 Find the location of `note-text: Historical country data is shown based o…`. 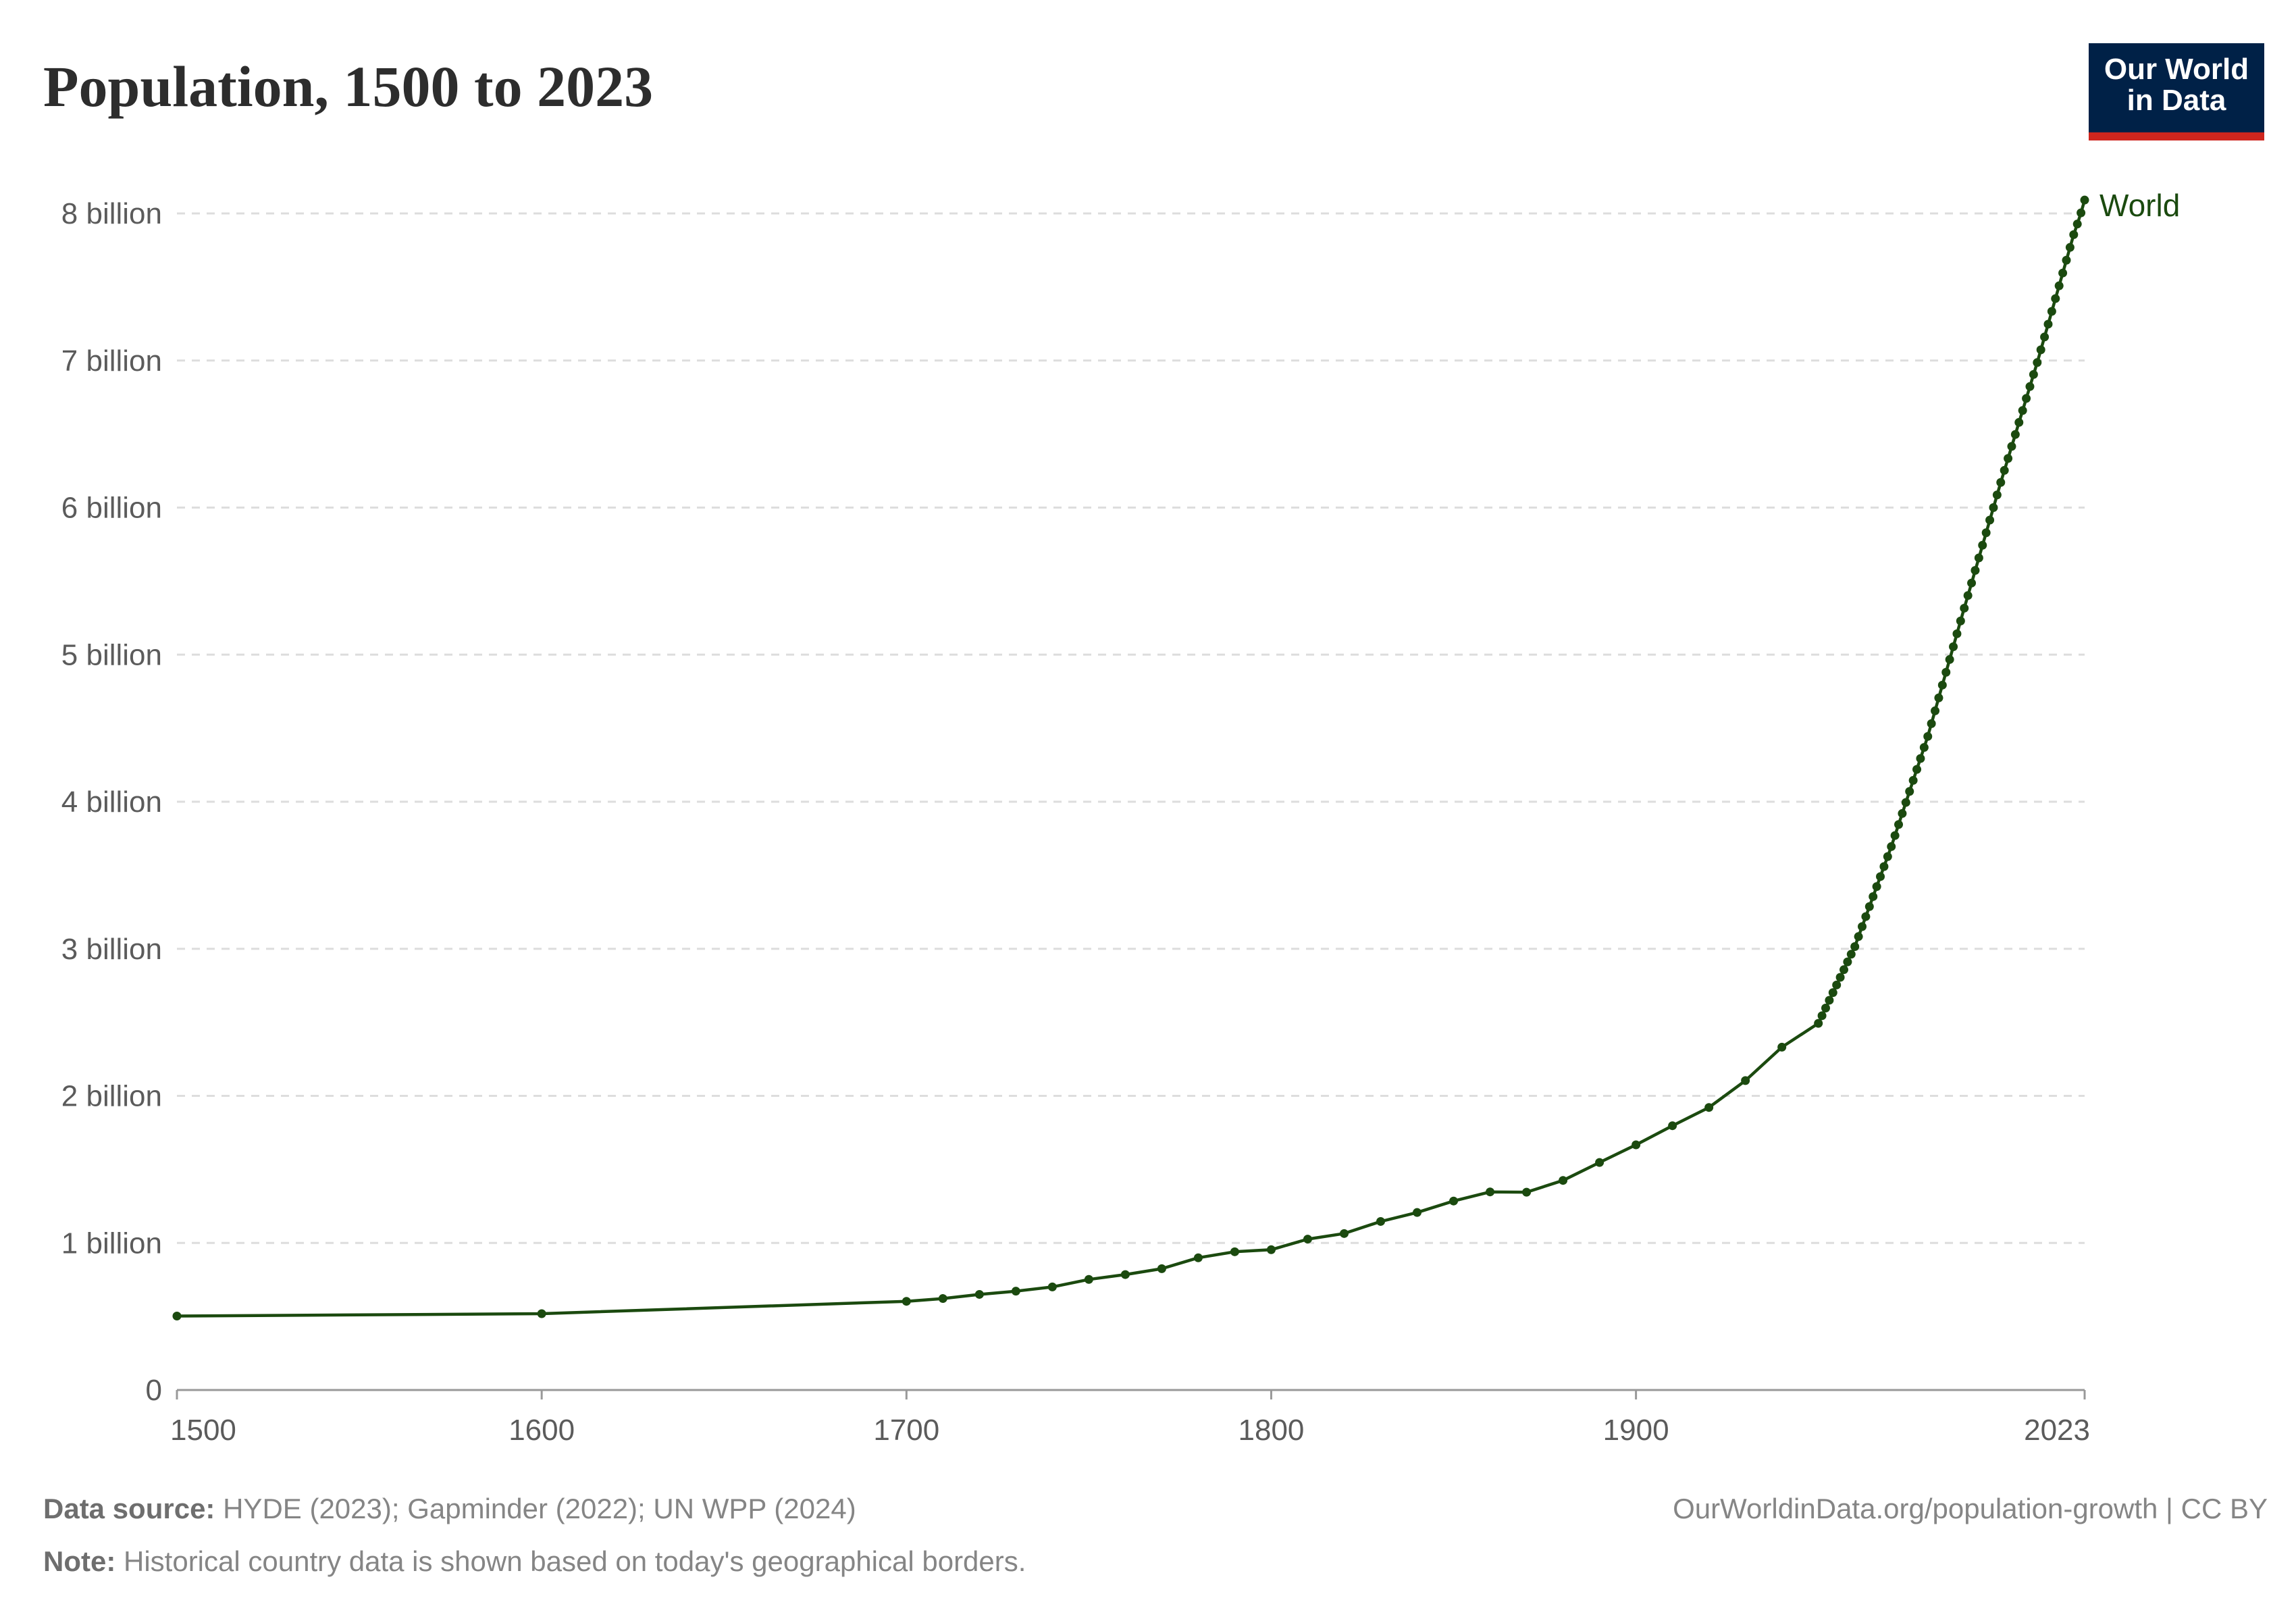

note-text: Historical country data is shown based o… is located at coordinates (575, 1561).